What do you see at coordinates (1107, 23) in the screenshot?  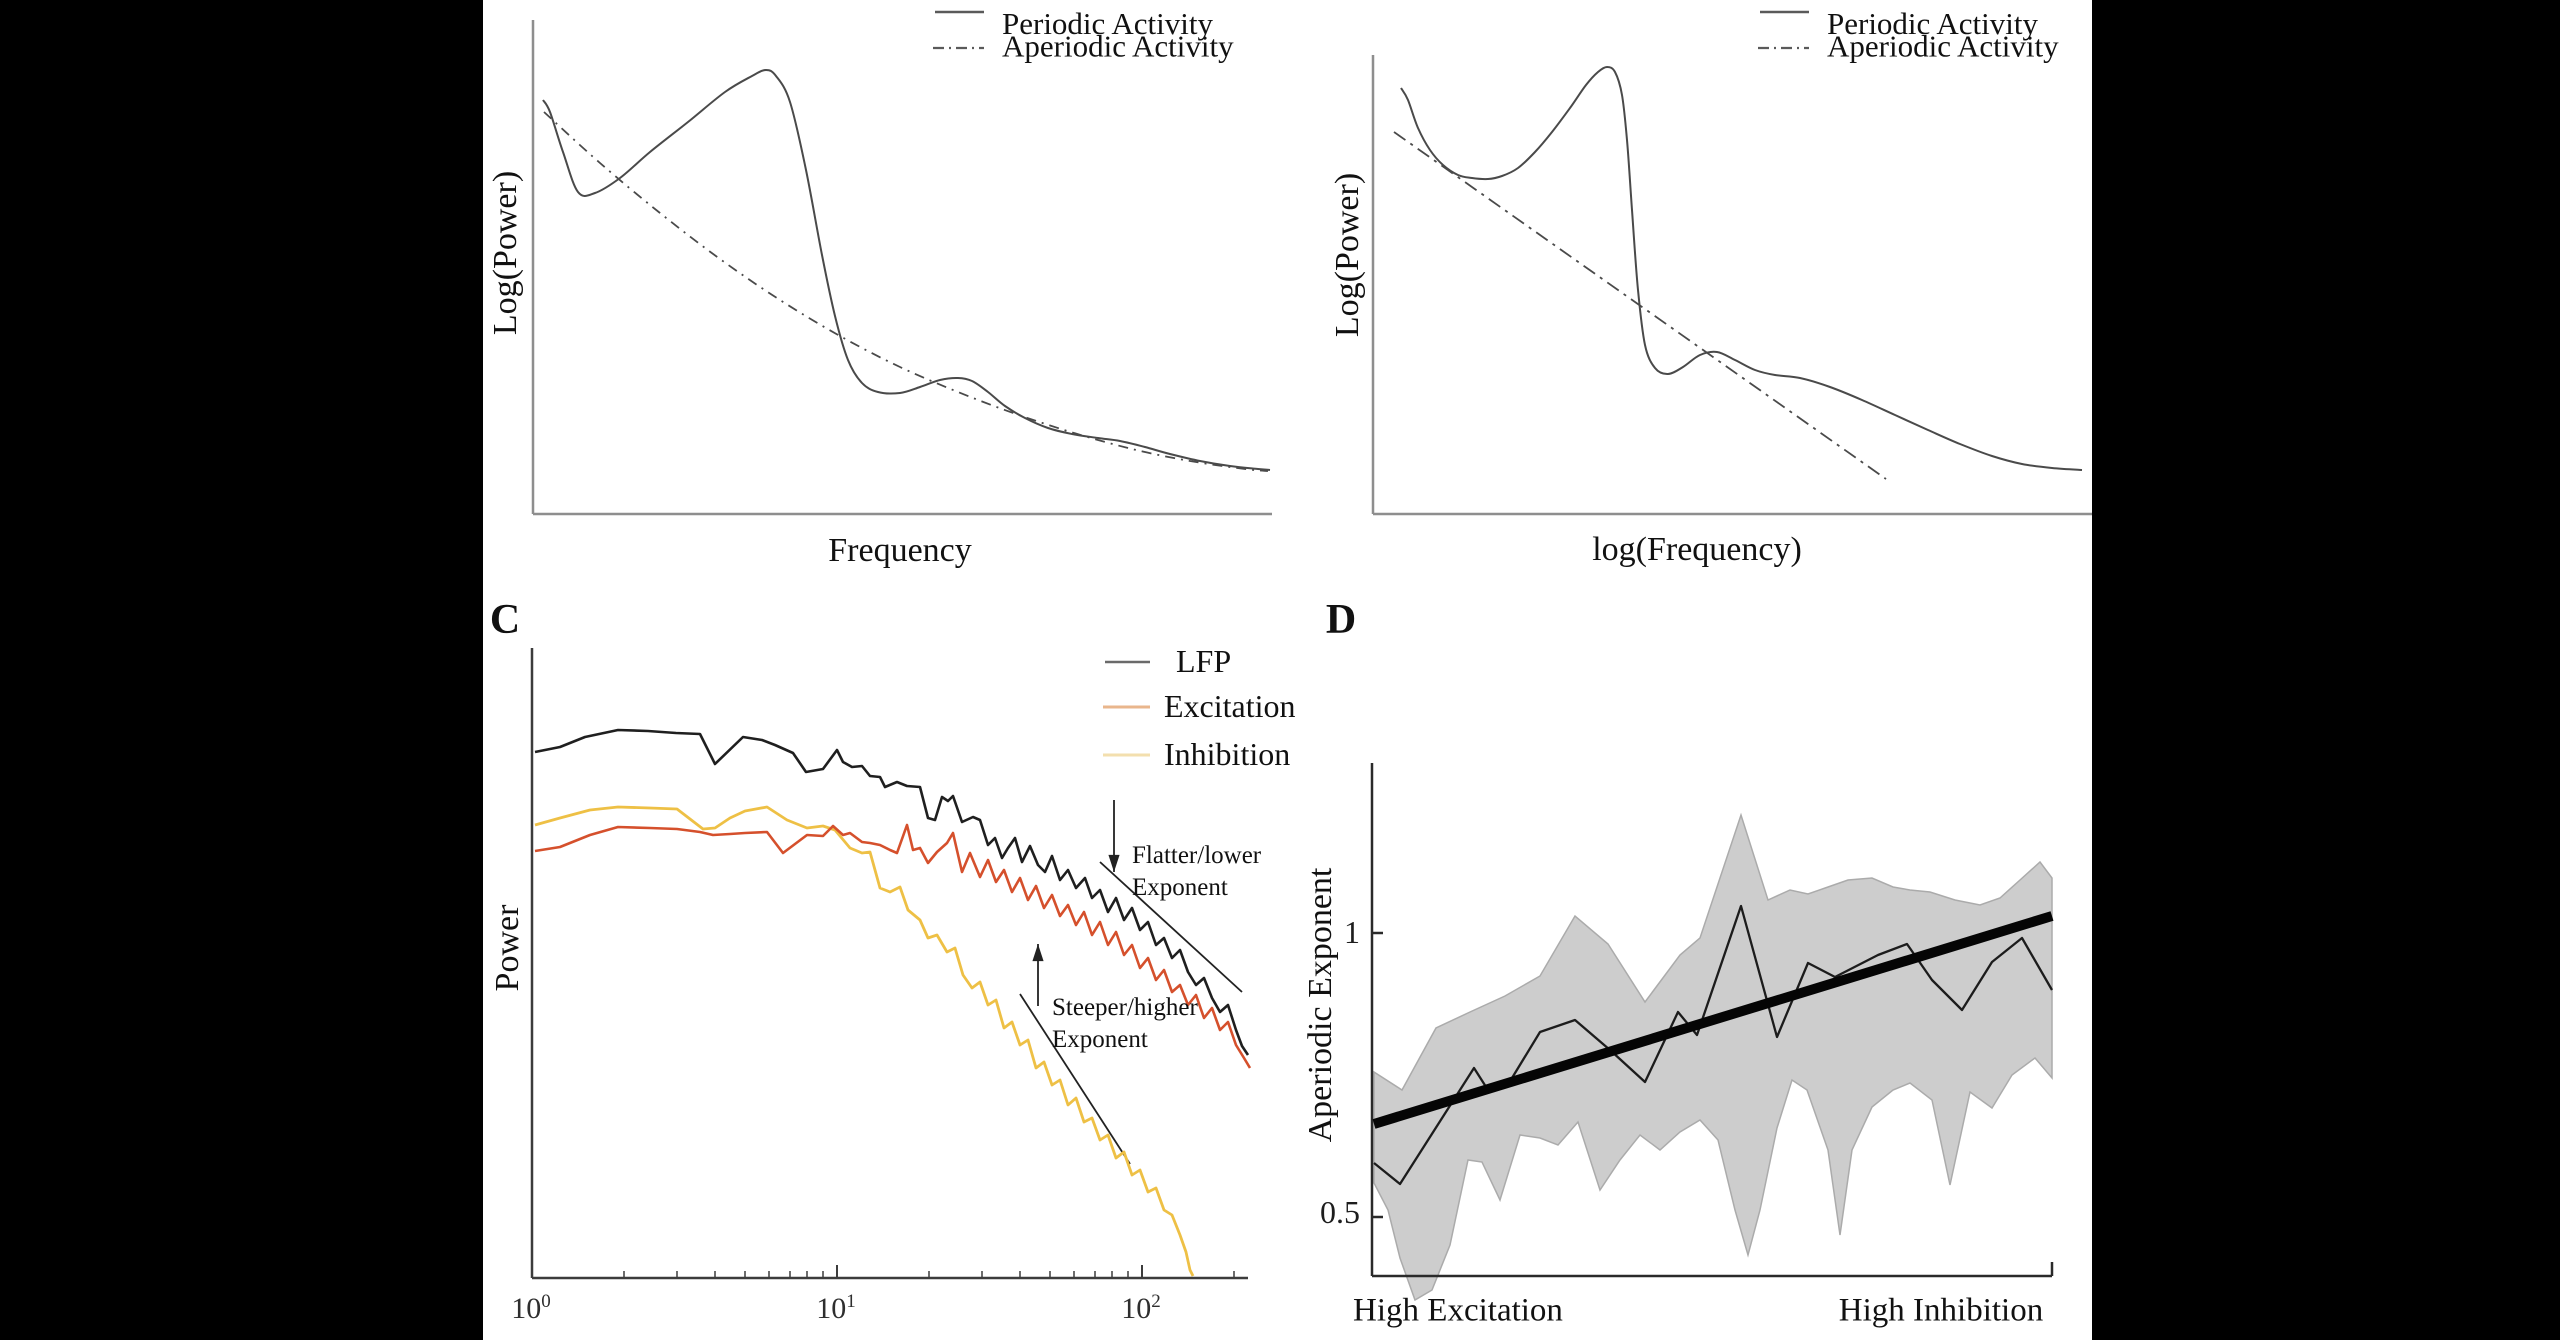 I see `panel-a-legend-periodic-label: Periodic Activity` at bounding box center [1107, 23].